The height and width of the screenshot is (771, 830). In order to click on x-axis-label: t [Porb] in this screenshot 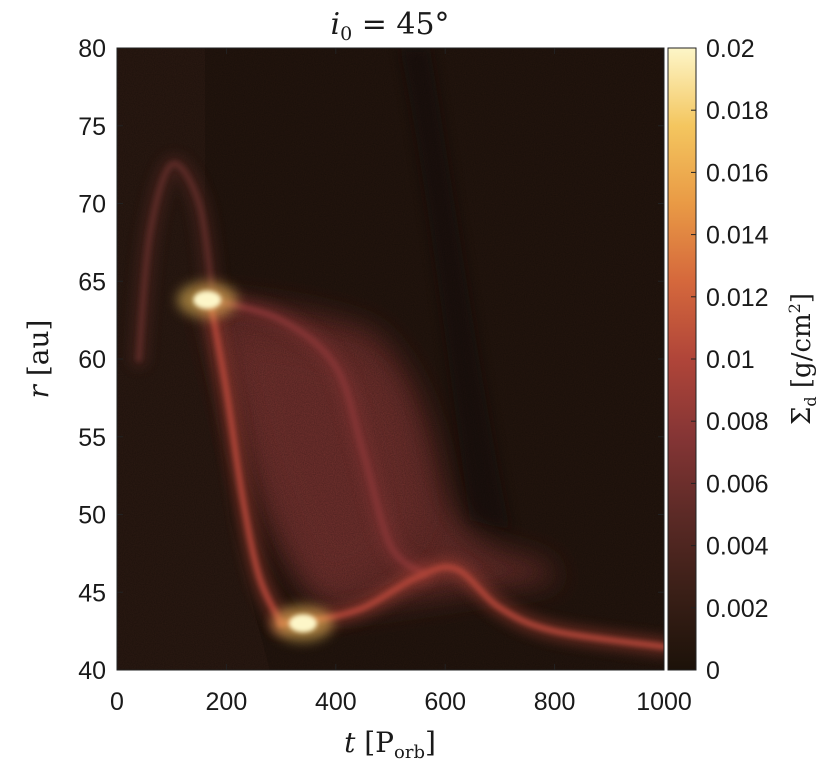, I will do `click(390, 744)`.